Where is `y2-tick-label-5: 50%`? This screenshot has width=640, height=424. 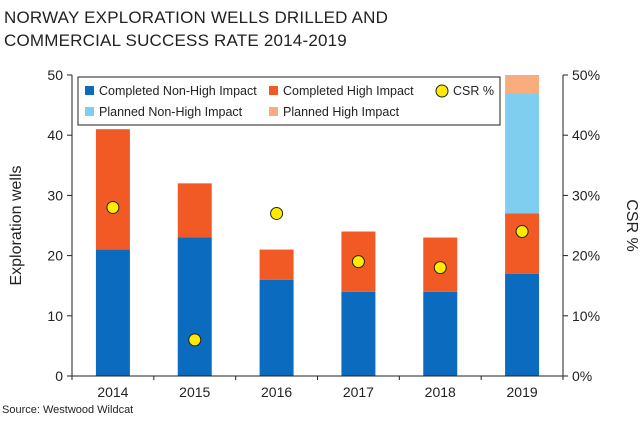 y2-tick-label-5: 50% is located at coordinates (586, 75).